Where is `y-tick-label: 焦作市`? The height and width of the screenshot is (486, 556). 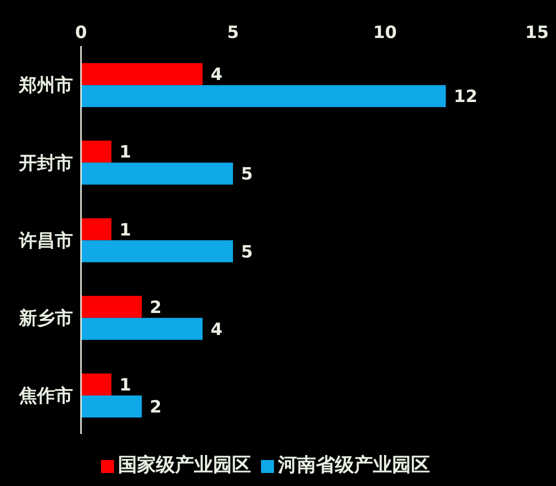
y-tick-label: 焦作市 is located at coordinates (45, 396).